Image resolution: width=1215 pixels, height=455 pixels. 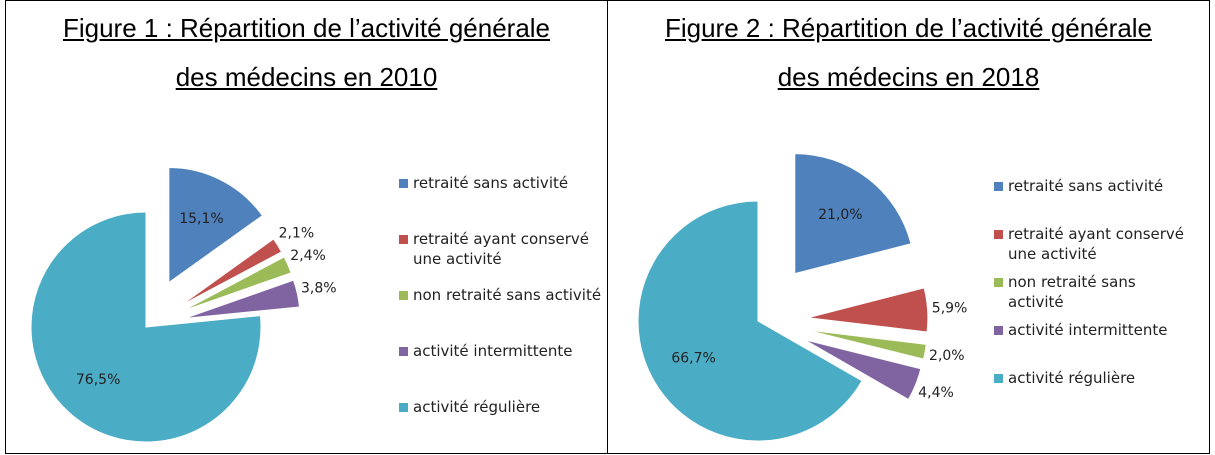 What do you see at coordinates (201, 219) in the screenshot?
I see `data-label: 15,1%` at bounding box center [201, 219].